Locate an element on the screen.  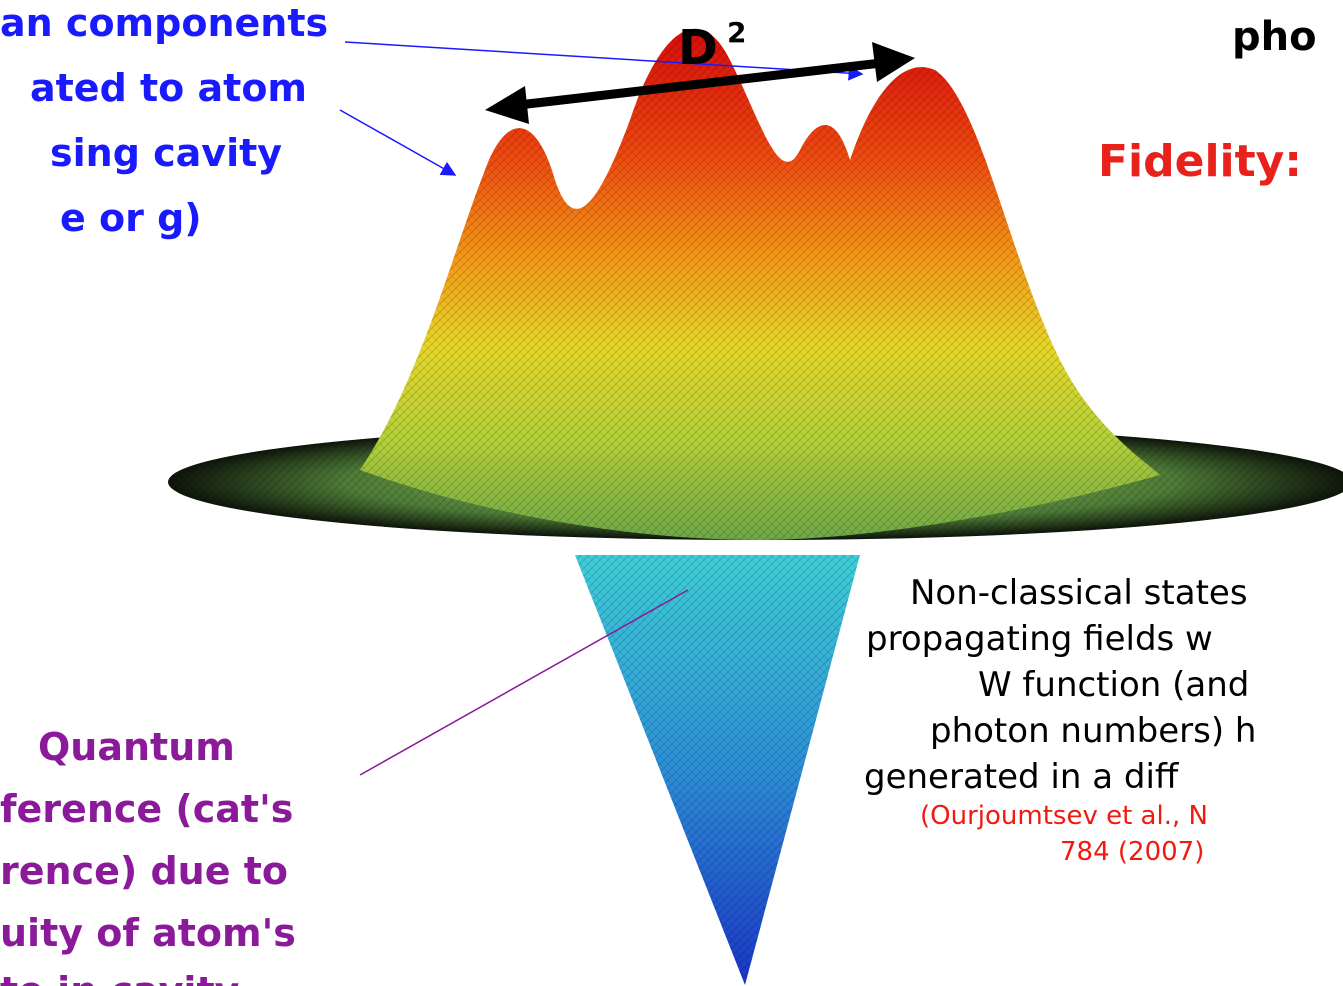
note-line: sing cavity is located at coordinates (166, 153).